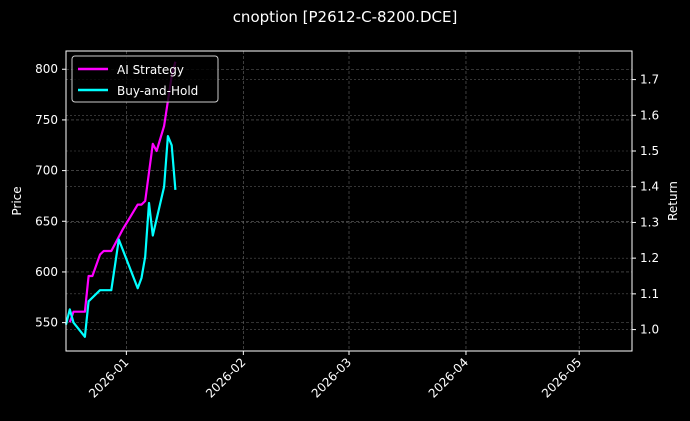 This screenshot has height=421, width=690. Describe the element at coordinates (157, 91) in the screenshot. I see `legend-label-buy-and-hold: Buy-and-Hold` at that location.